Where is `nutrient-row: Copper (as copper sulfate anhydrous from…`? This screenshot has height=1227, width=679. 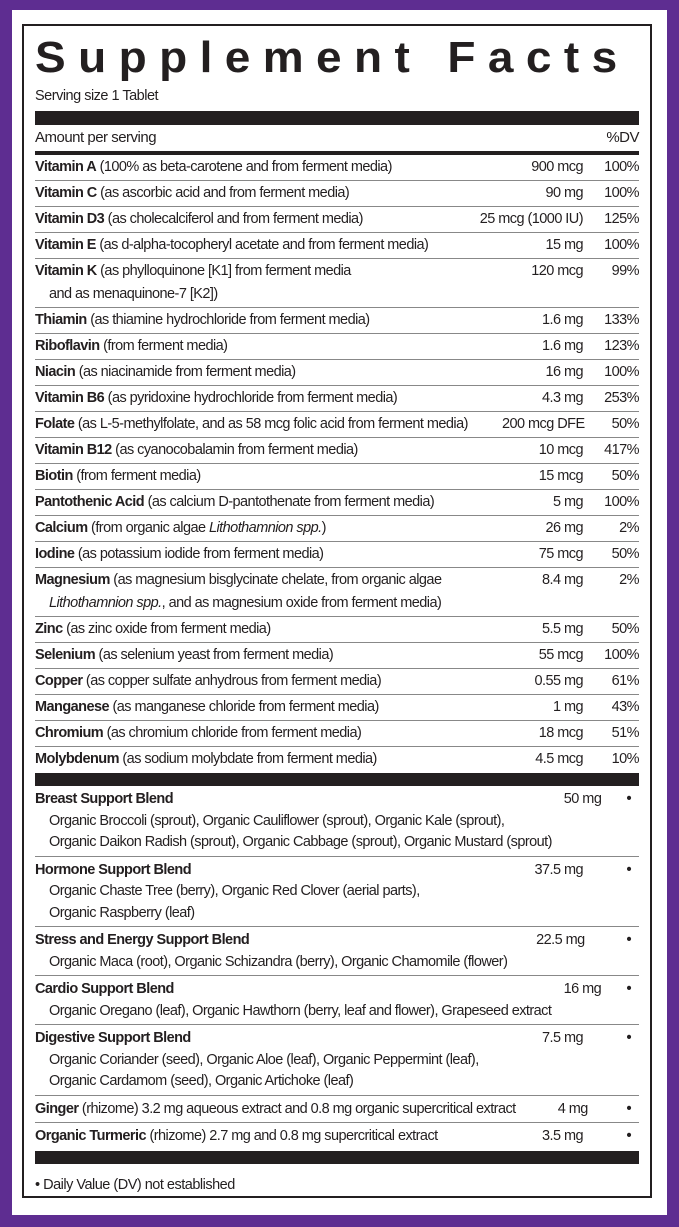 nutrient-row: Copper (as copper sulfate anhydrous from… is located at coordinates (337, 682).